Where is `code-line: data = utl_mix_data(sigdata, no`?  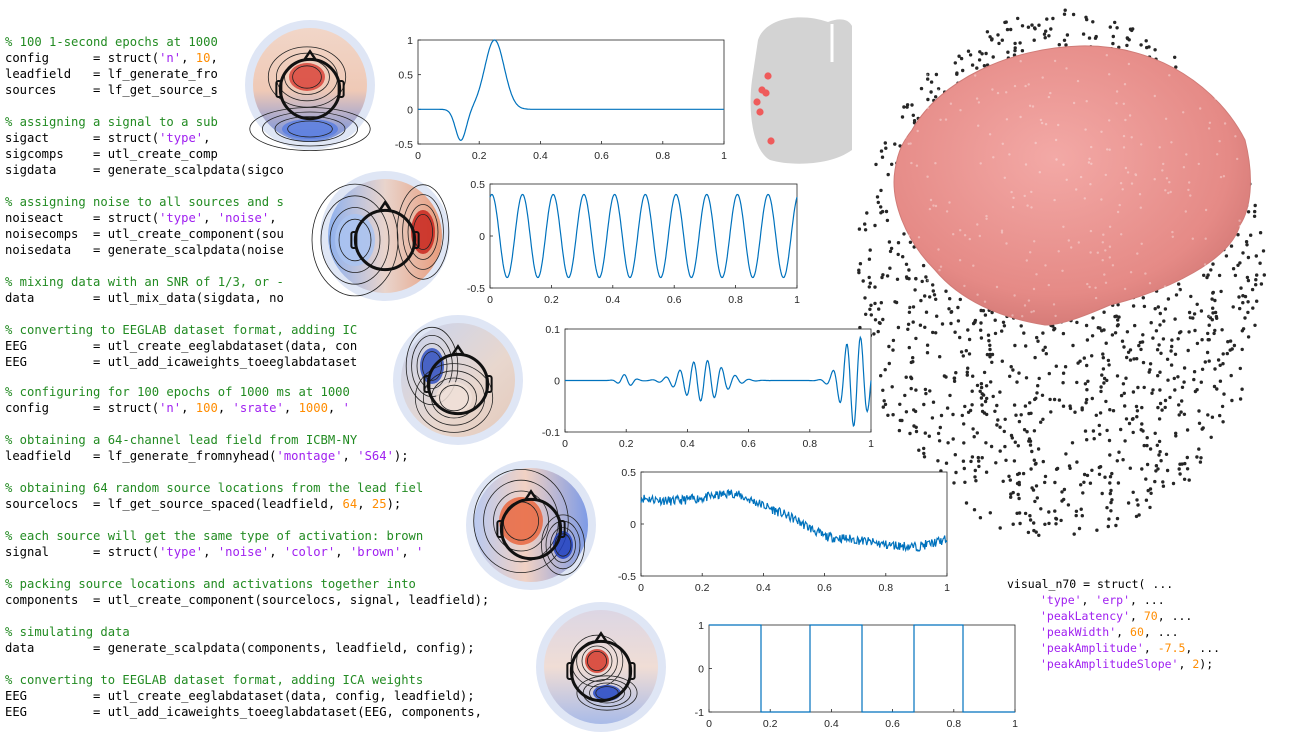 code-line: data = utl_mix_data(sigdata, no is located at coordinates (144, 298).